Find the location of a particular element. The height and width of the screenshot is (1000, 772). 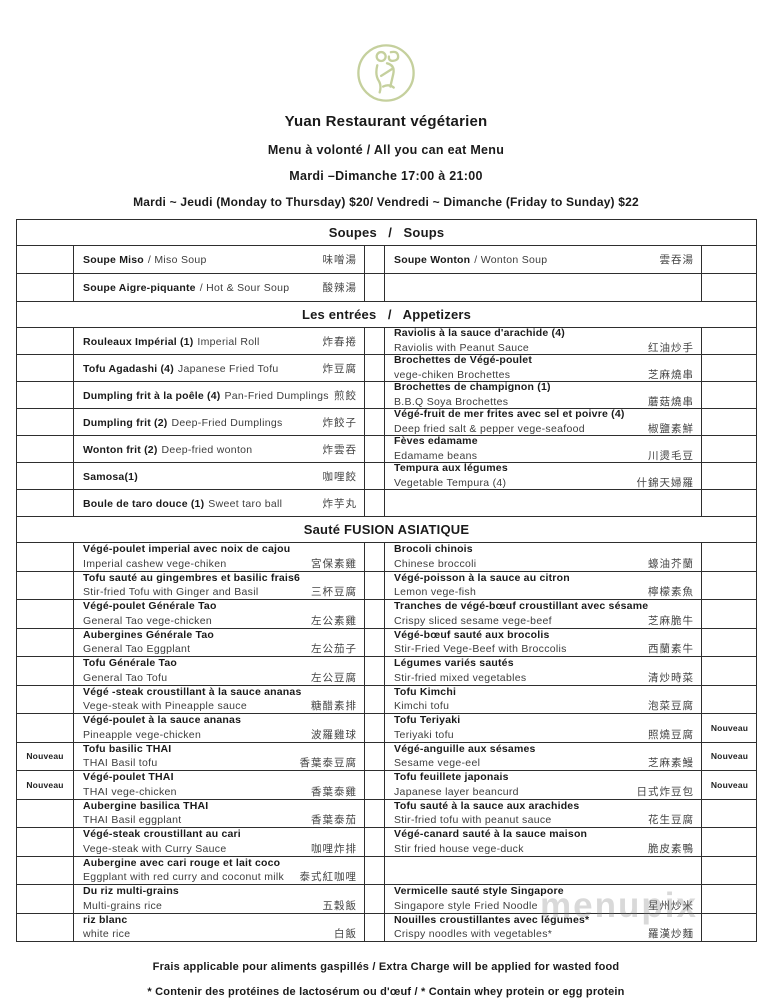

menu-item-line2: THAI Basil eggplant 香葉泰茄 is located at coordinates (220, 819).